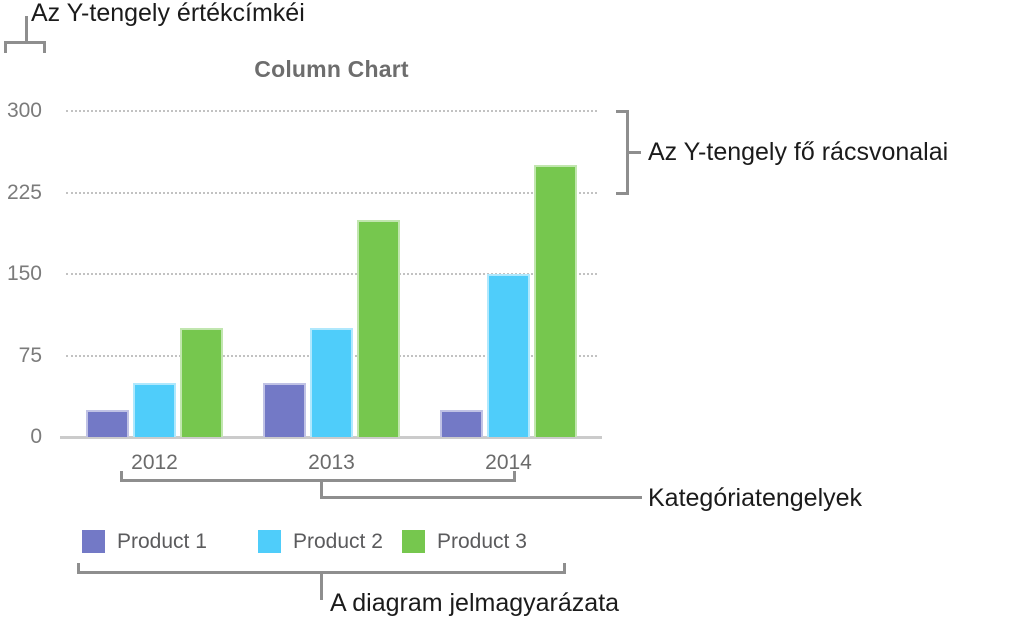 The image size is (1009, 627). I want to click on legend-item-2: Product 2, so click(343, 542).